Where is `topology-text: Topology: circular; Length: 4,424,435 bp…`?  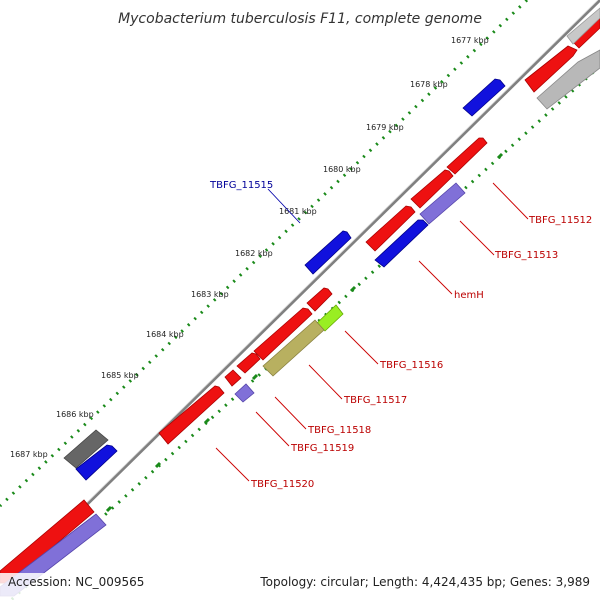 topology-text: Topology: circular; Length: 4,424,435 bp… is located at coordinates (424, 582).